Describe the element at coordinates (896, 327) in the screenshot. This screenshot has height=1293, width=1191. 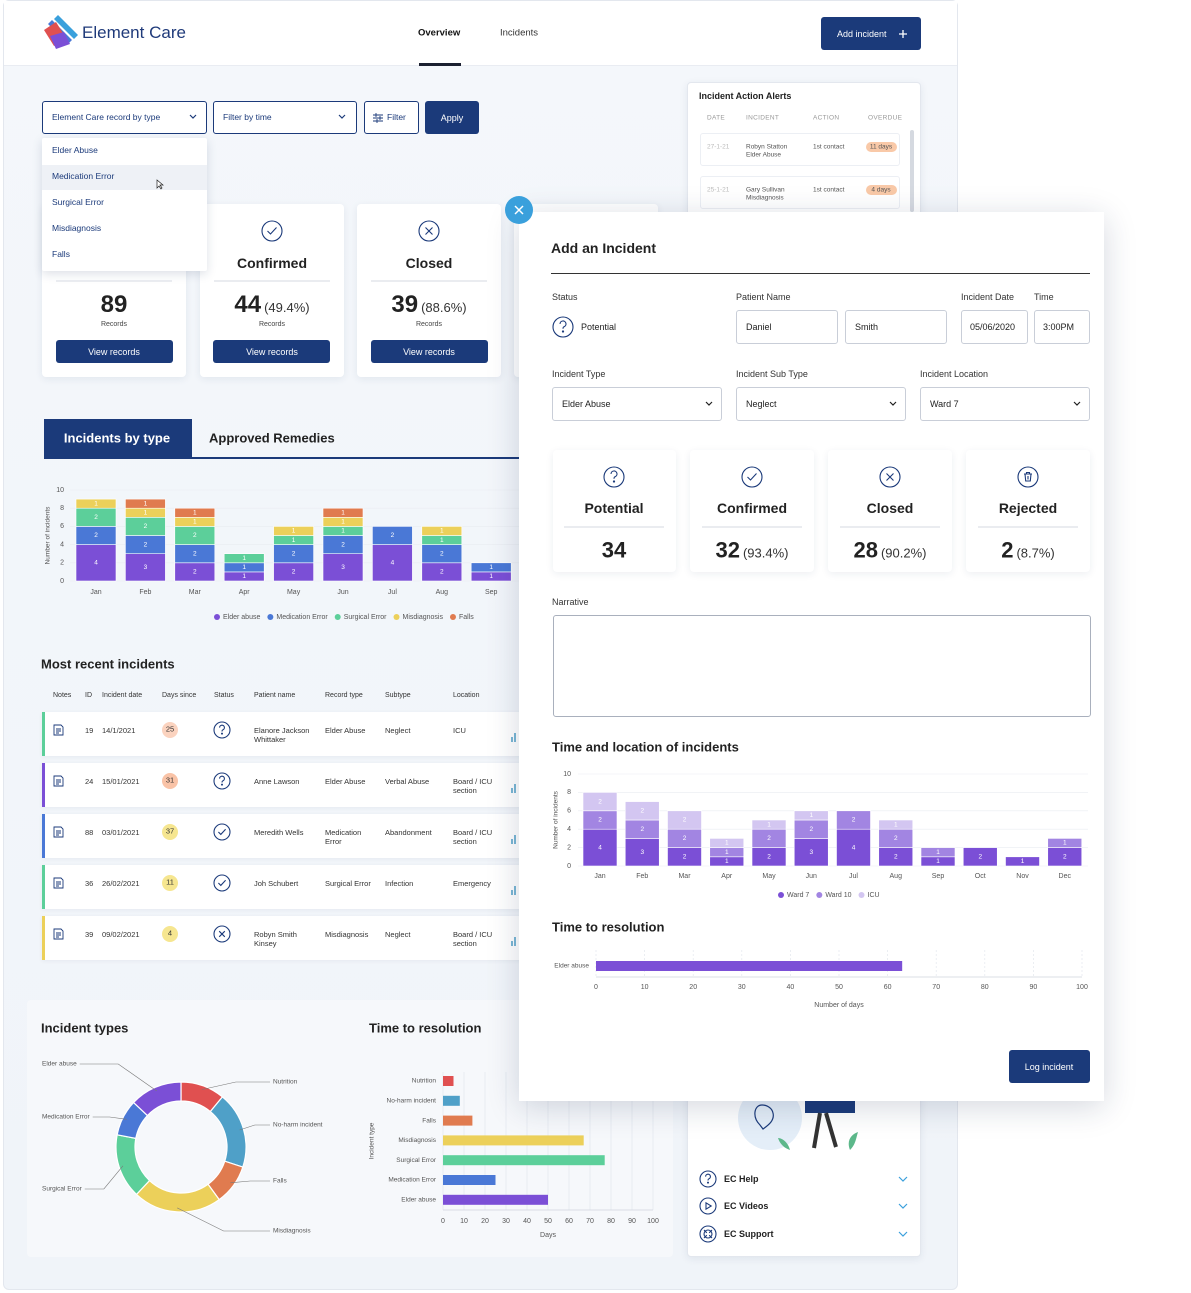
I see `last-name-input` at that location.